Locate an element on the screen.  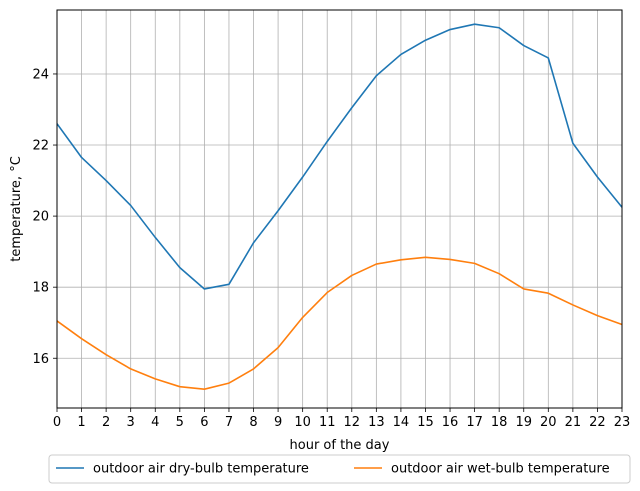
x-tick-label: 22 is located at coordinates (597, 422).